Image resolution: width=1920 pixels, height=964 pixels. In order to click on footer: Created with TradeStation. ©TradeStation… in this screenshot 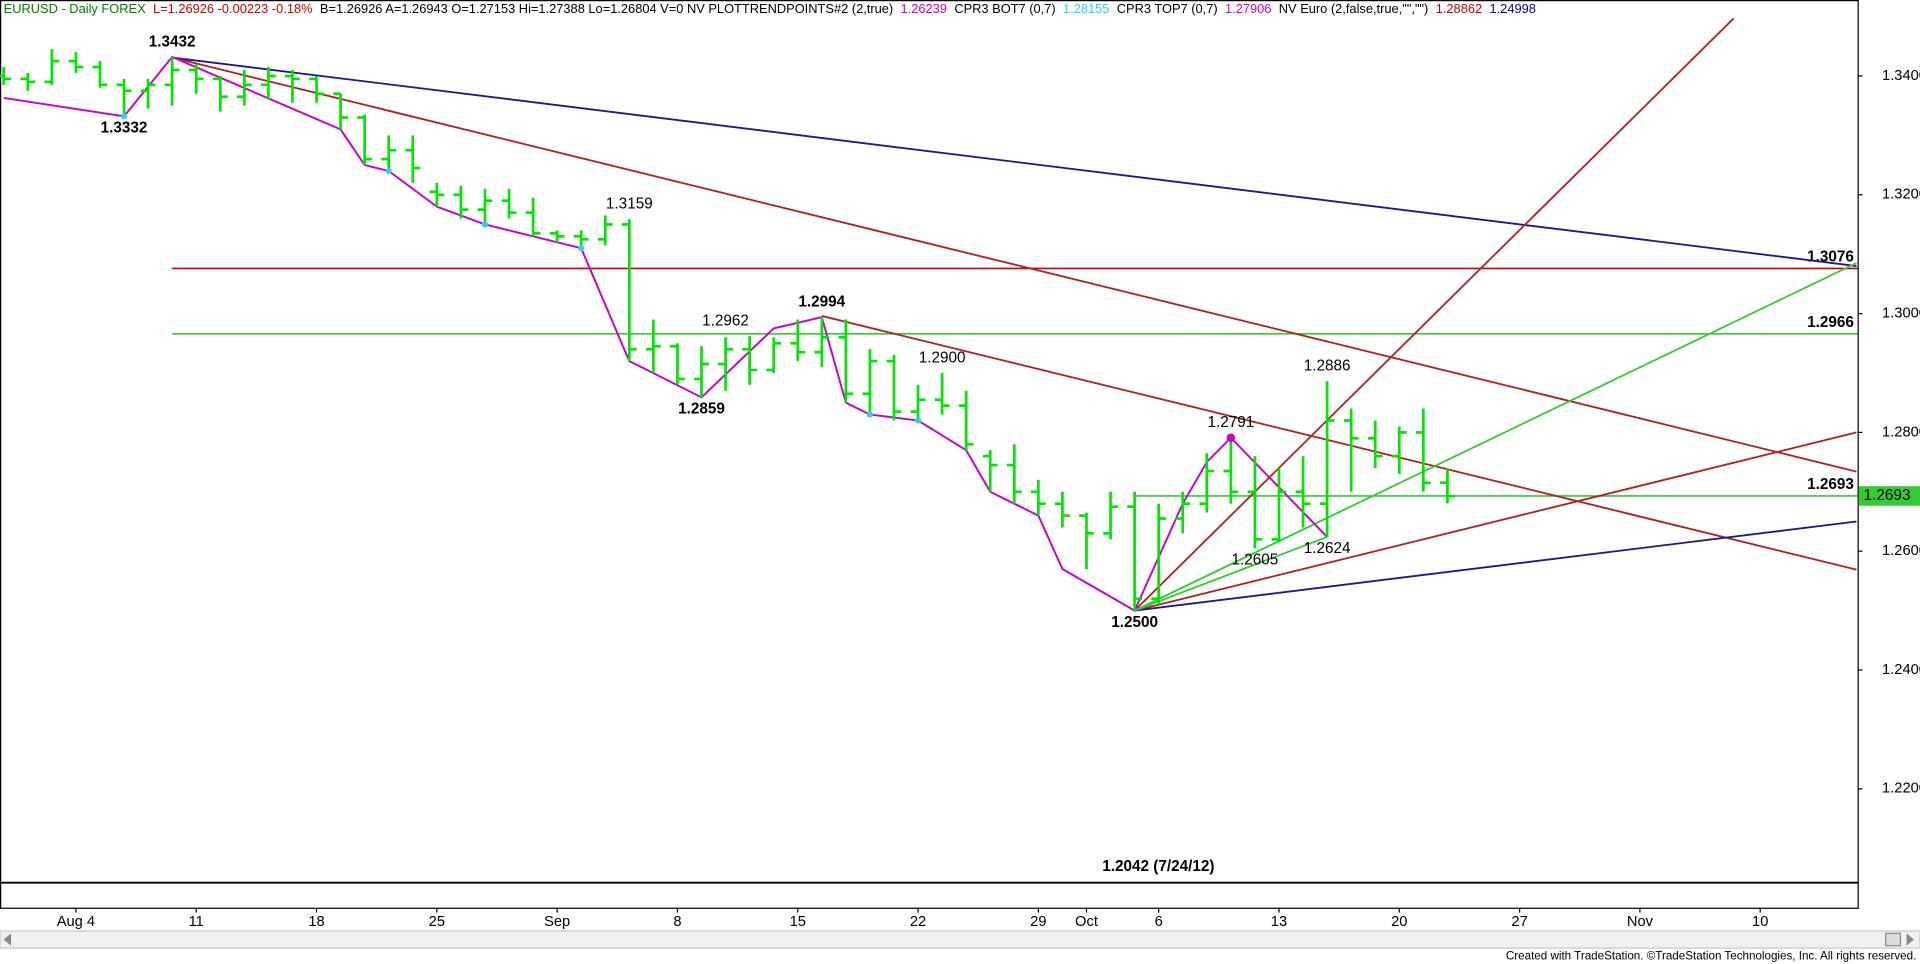, I will do `click(1711, 956)`.